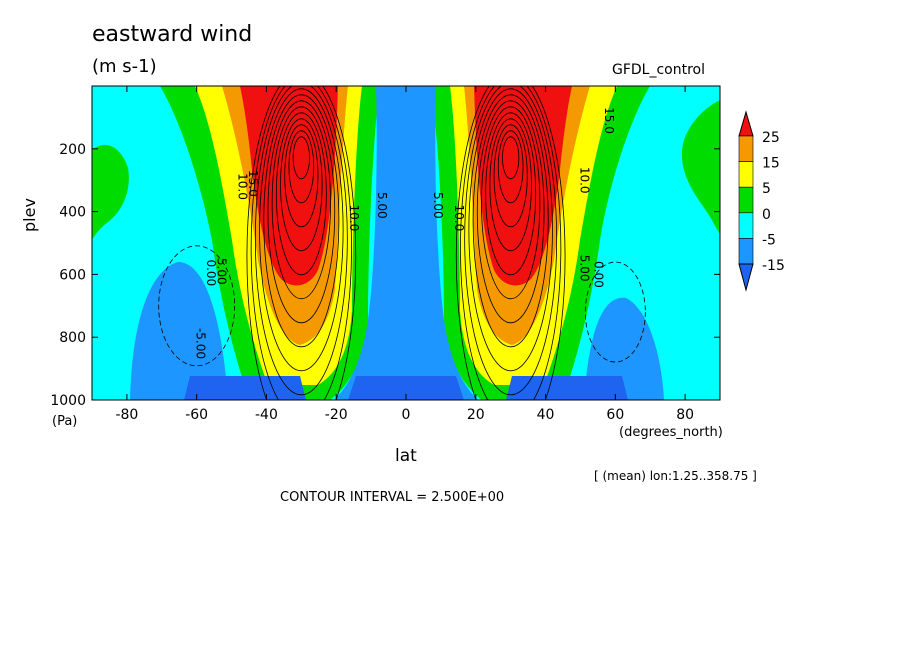 Image resolution: width=904 pixels, height=654 pixels. What do you see at coordinates (196, 415) in the screenshot?
I see `x-tick-label: -60` at bounding box center [196, 415].